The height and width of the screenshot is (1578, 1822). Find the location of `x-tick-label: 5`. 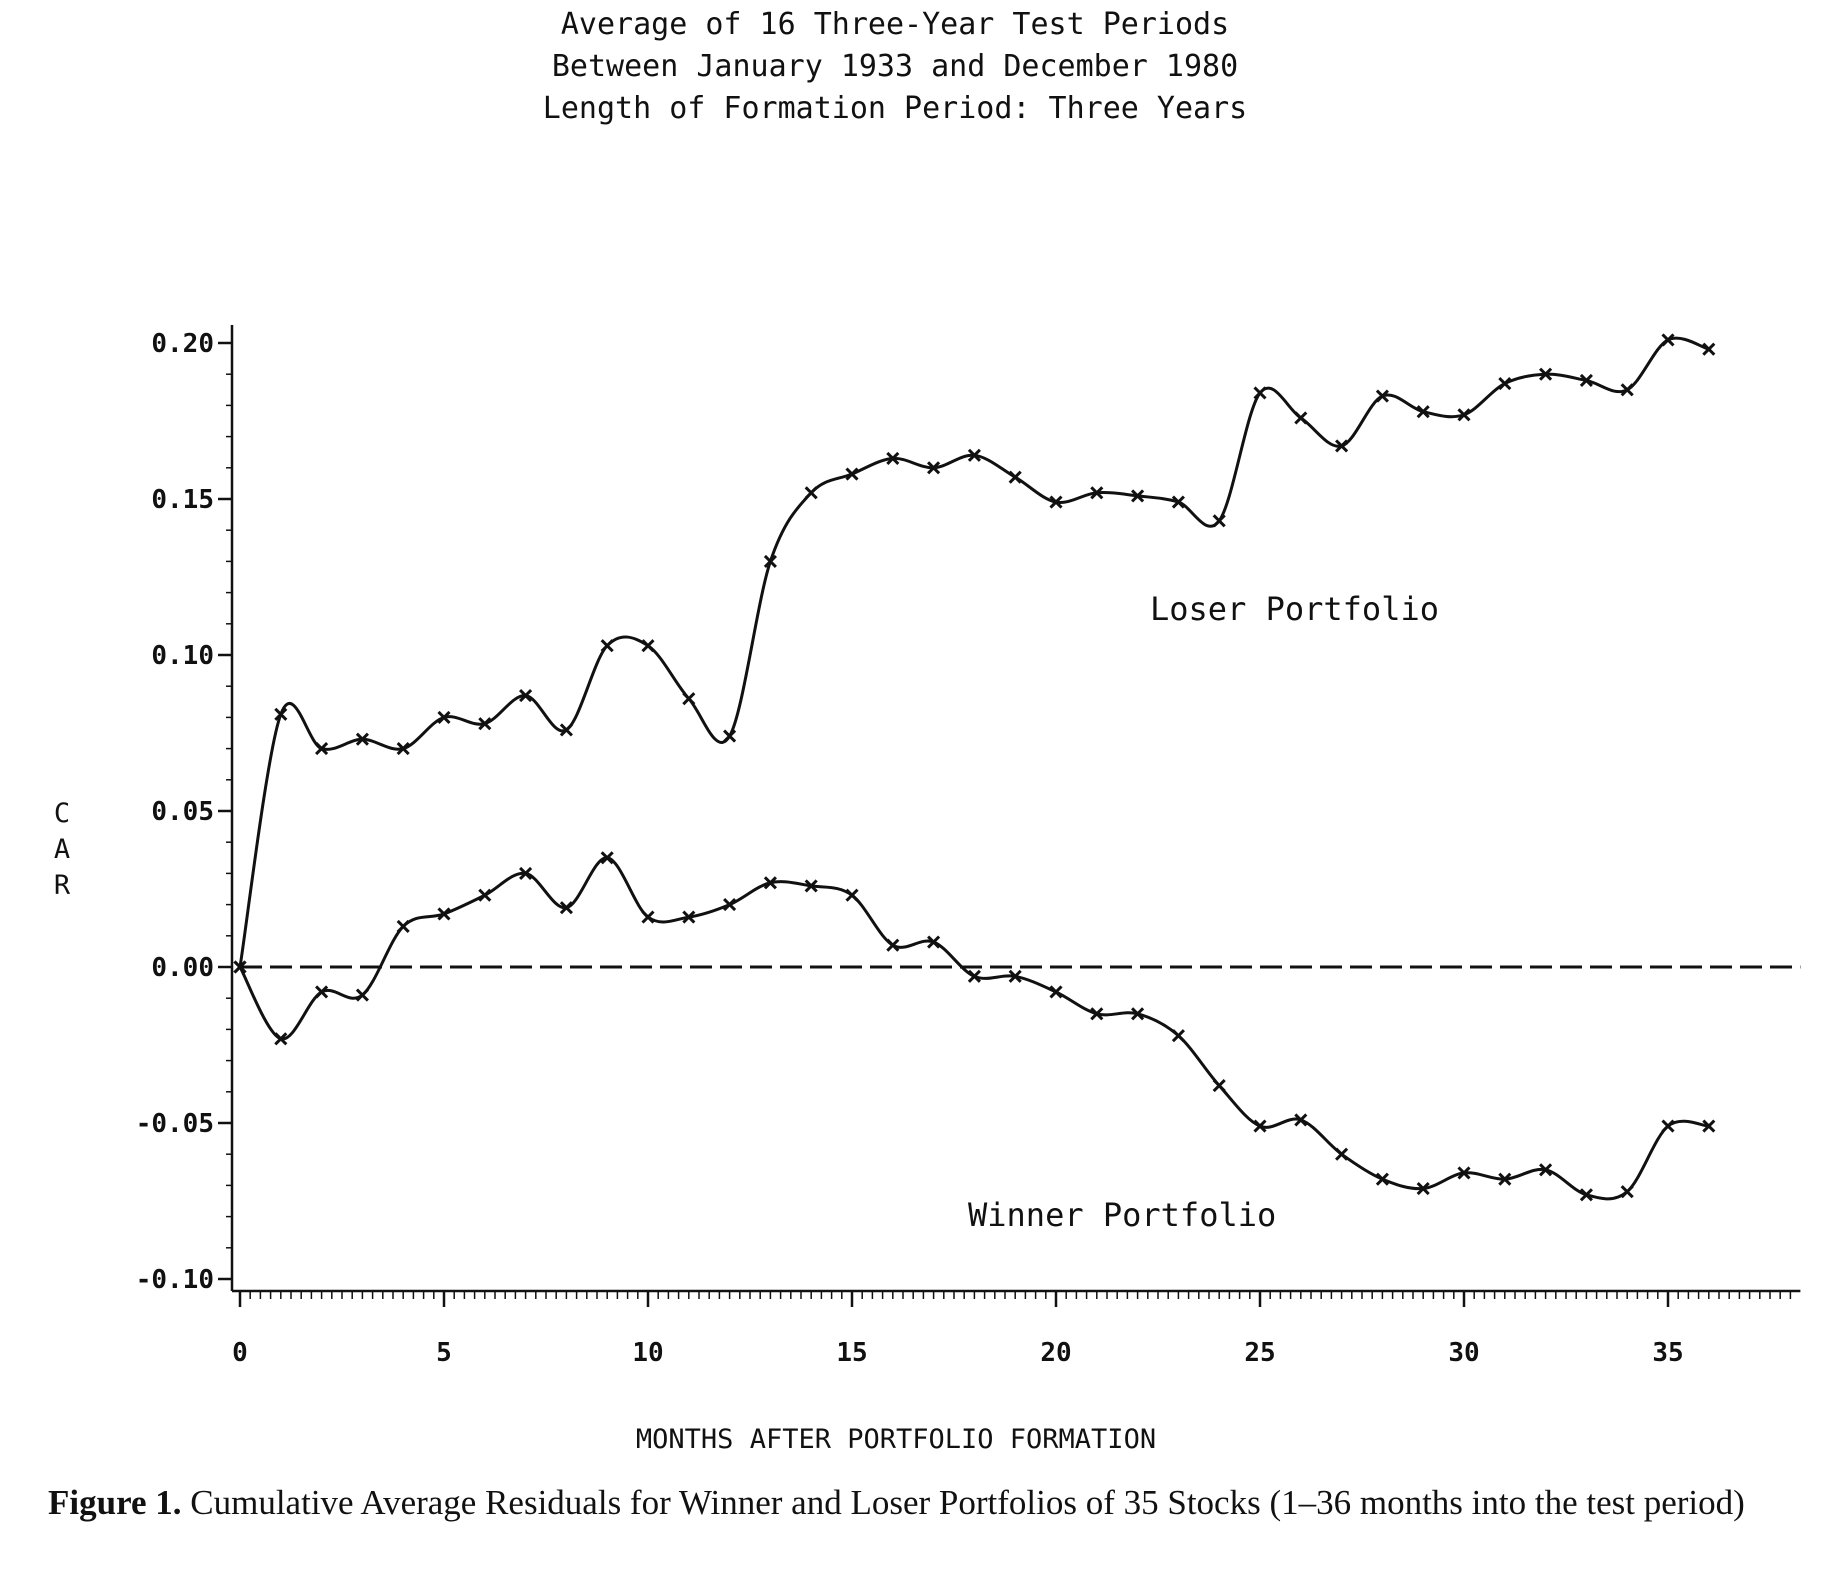

x-tick-label: 5 is located at coordinates (444, 1353).